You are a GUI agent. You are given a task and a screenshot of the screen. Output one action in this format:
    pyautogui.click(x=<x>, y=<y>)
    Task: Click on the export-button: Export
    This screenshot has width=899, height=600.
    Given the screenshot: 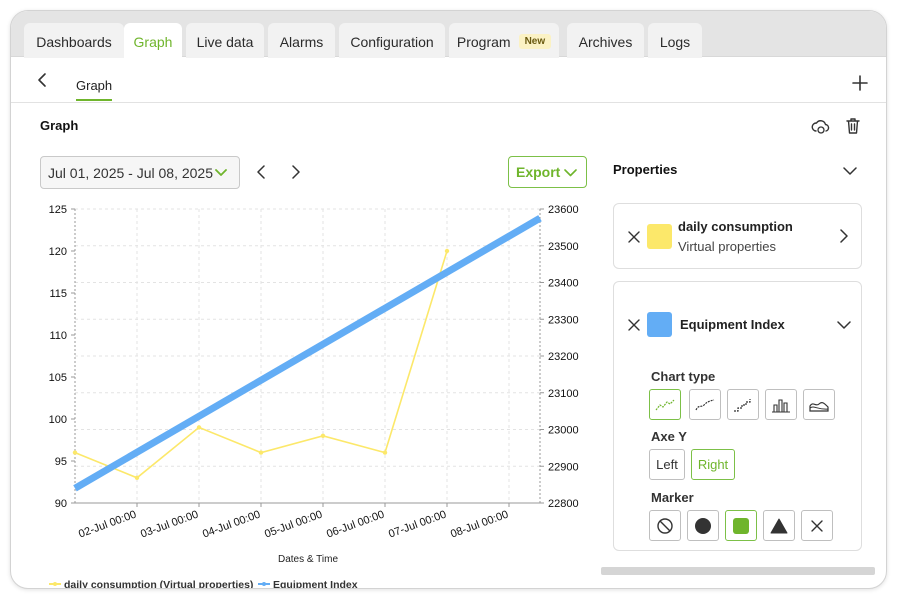 What is the action you would take?
    pyautogui.click(x=547, y=172)
    